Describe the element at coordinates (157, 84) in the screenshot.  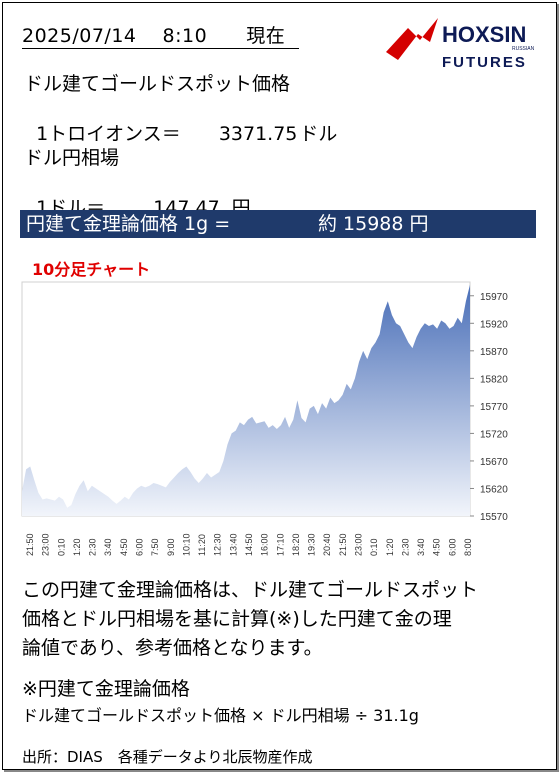
I see `gold-title: ドル建てゴールドスポット価格` at that location.